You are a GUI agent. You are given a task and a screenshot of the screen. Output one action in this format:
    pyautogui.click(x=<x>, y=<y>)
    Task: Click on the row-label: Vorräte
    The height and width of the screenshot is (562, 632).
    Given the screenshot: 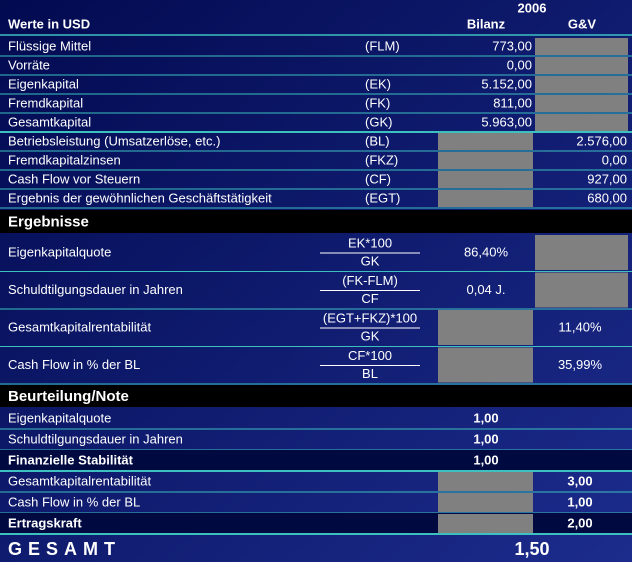 What is the action you would take?
    pyautogui.click(x=29, y=64)
    